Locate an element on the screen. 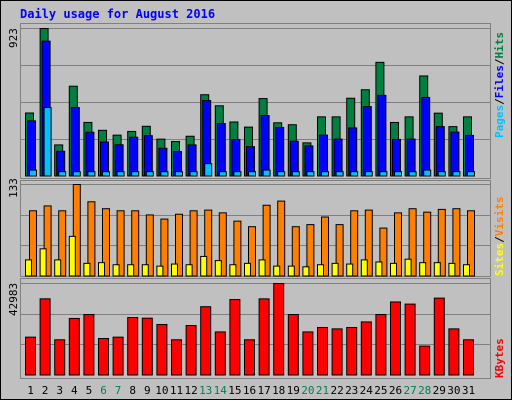 The height and width of the screenshot is (400, 512). legend-pages: Pages is located at coordinates (499, 121).